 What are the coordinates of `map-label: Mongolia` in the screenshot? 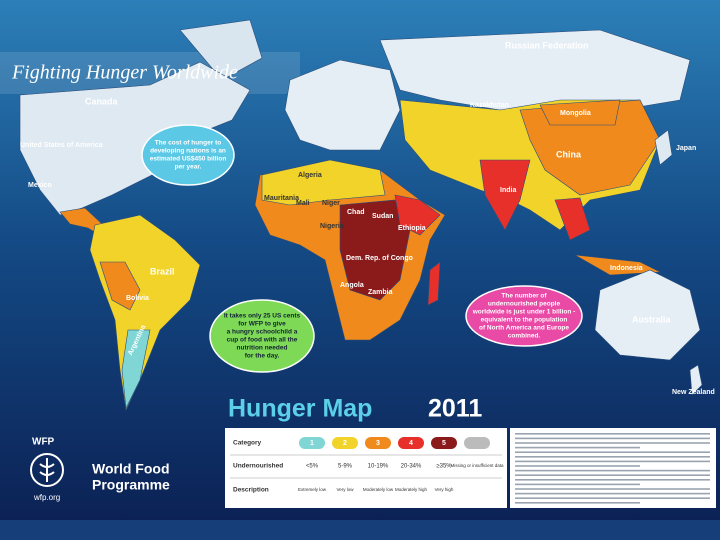 It's located at (575, 113).